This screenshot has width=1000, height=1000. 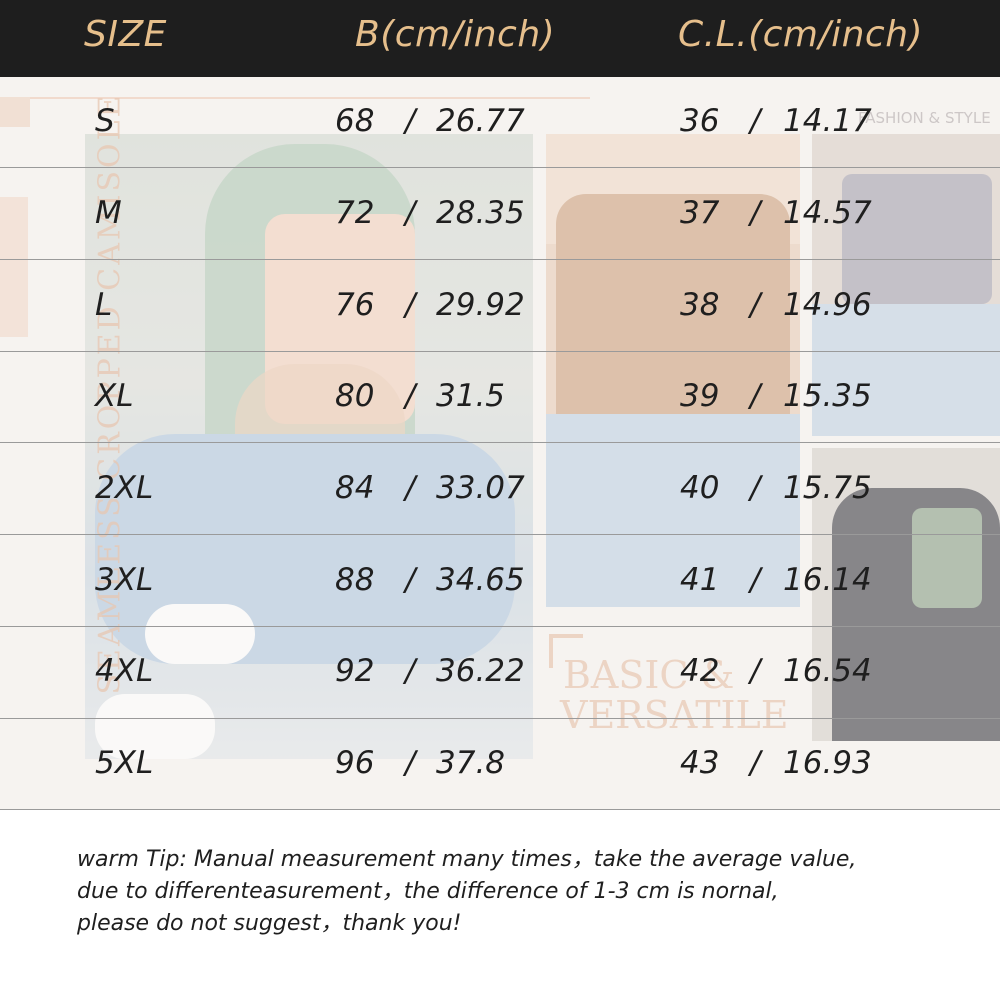 What do you see at coordinates (700, 121) in the screenshot?
I see `length-cm-cell: 36` at bounding box center [700, 121].